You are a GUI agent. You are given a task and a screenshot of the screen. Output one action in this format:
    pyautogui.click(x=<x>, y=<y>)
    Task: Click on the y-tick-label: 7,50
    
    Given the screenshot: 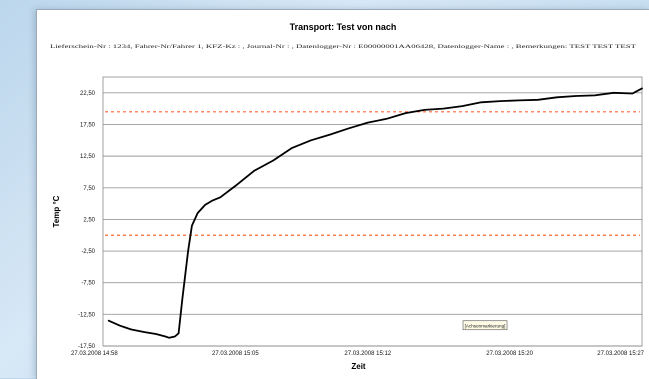 What is the action you would take?
    pyautogui.click(x=89, y=189)
    